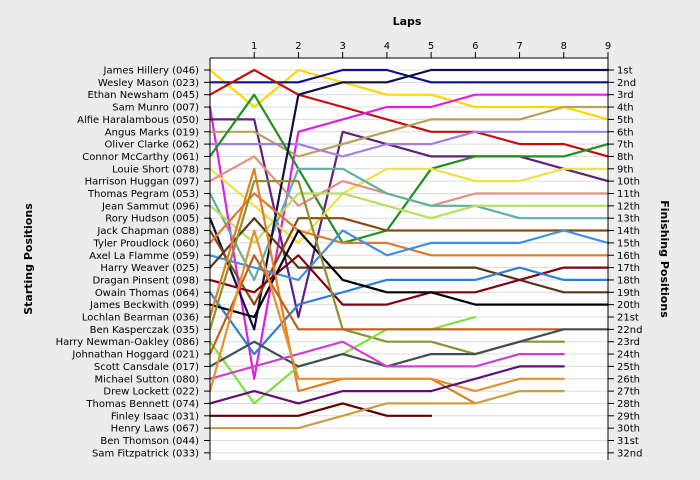  Describe the element at coordinates (626, 83) in the screenshot. I see `finishing-position-label: 2nd` at that location.